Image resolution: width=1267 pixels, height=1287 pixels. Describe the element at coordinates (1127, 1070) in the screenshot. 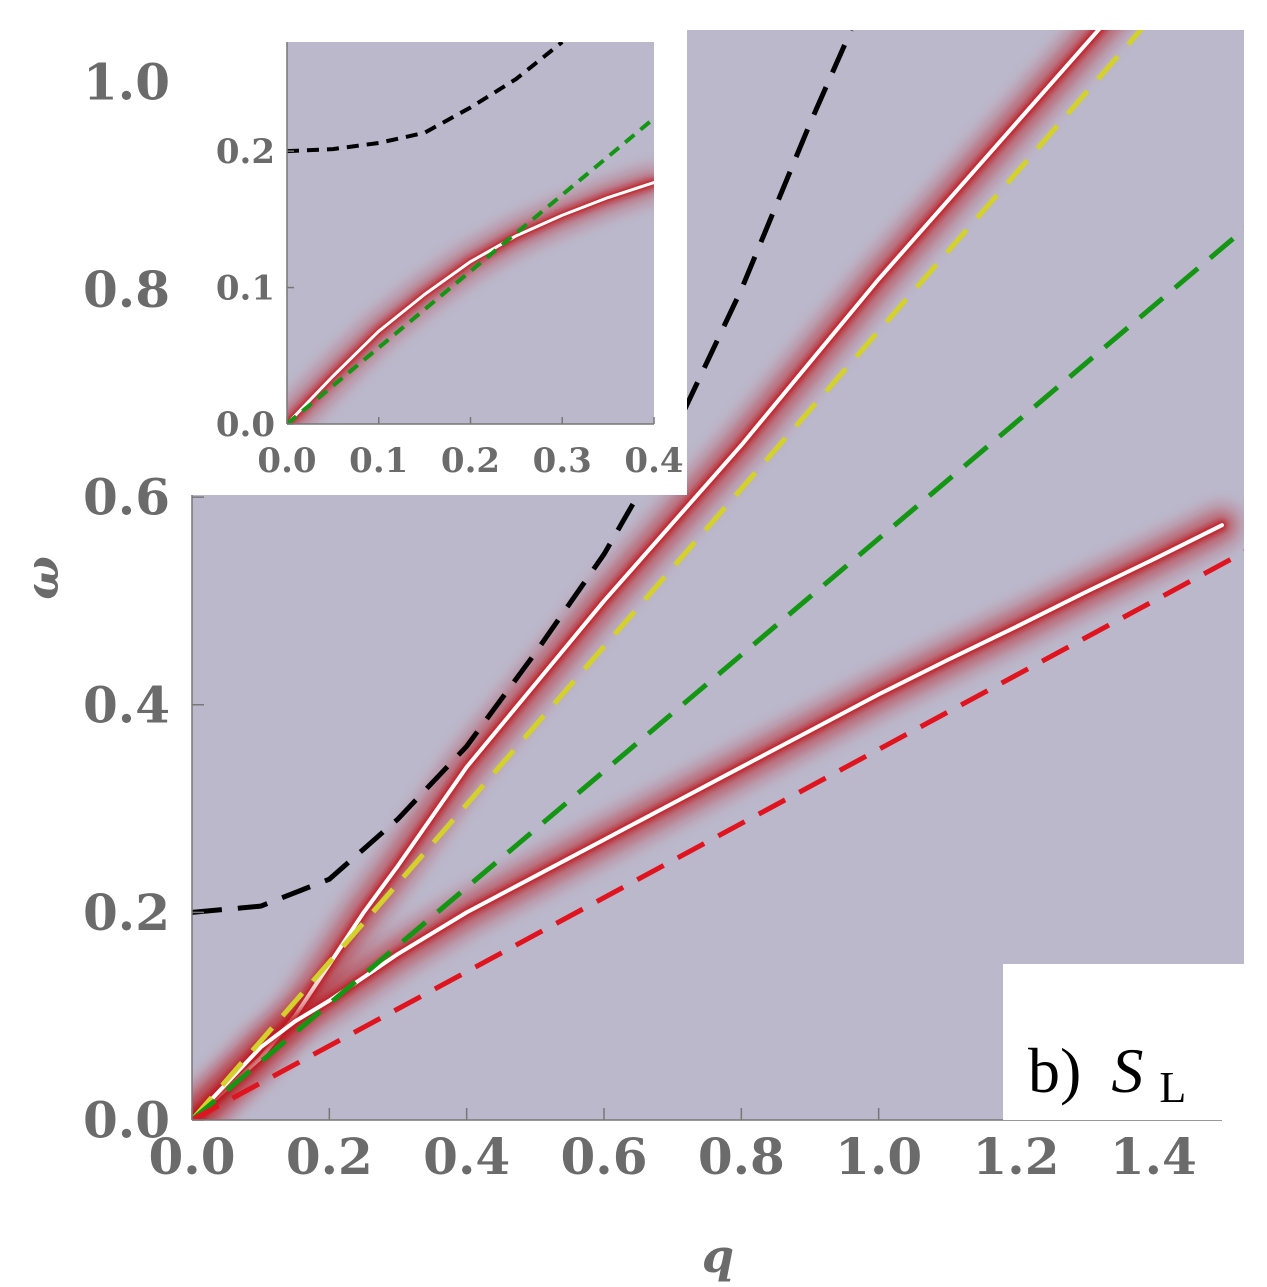

I see `panel-label-symbol: S` at that location.